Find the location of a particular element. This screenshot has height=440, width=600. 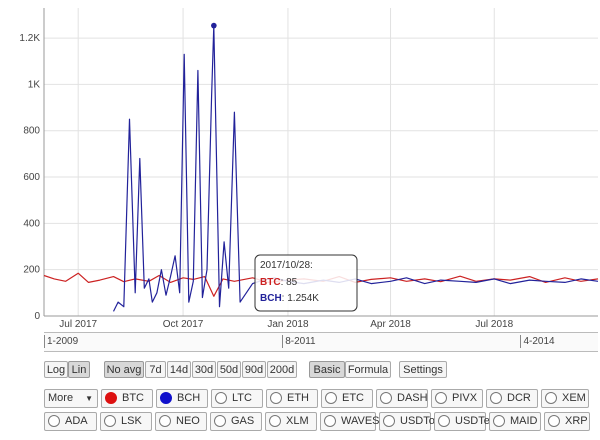

coin-label: BCH is located at coordinates (189, 398).